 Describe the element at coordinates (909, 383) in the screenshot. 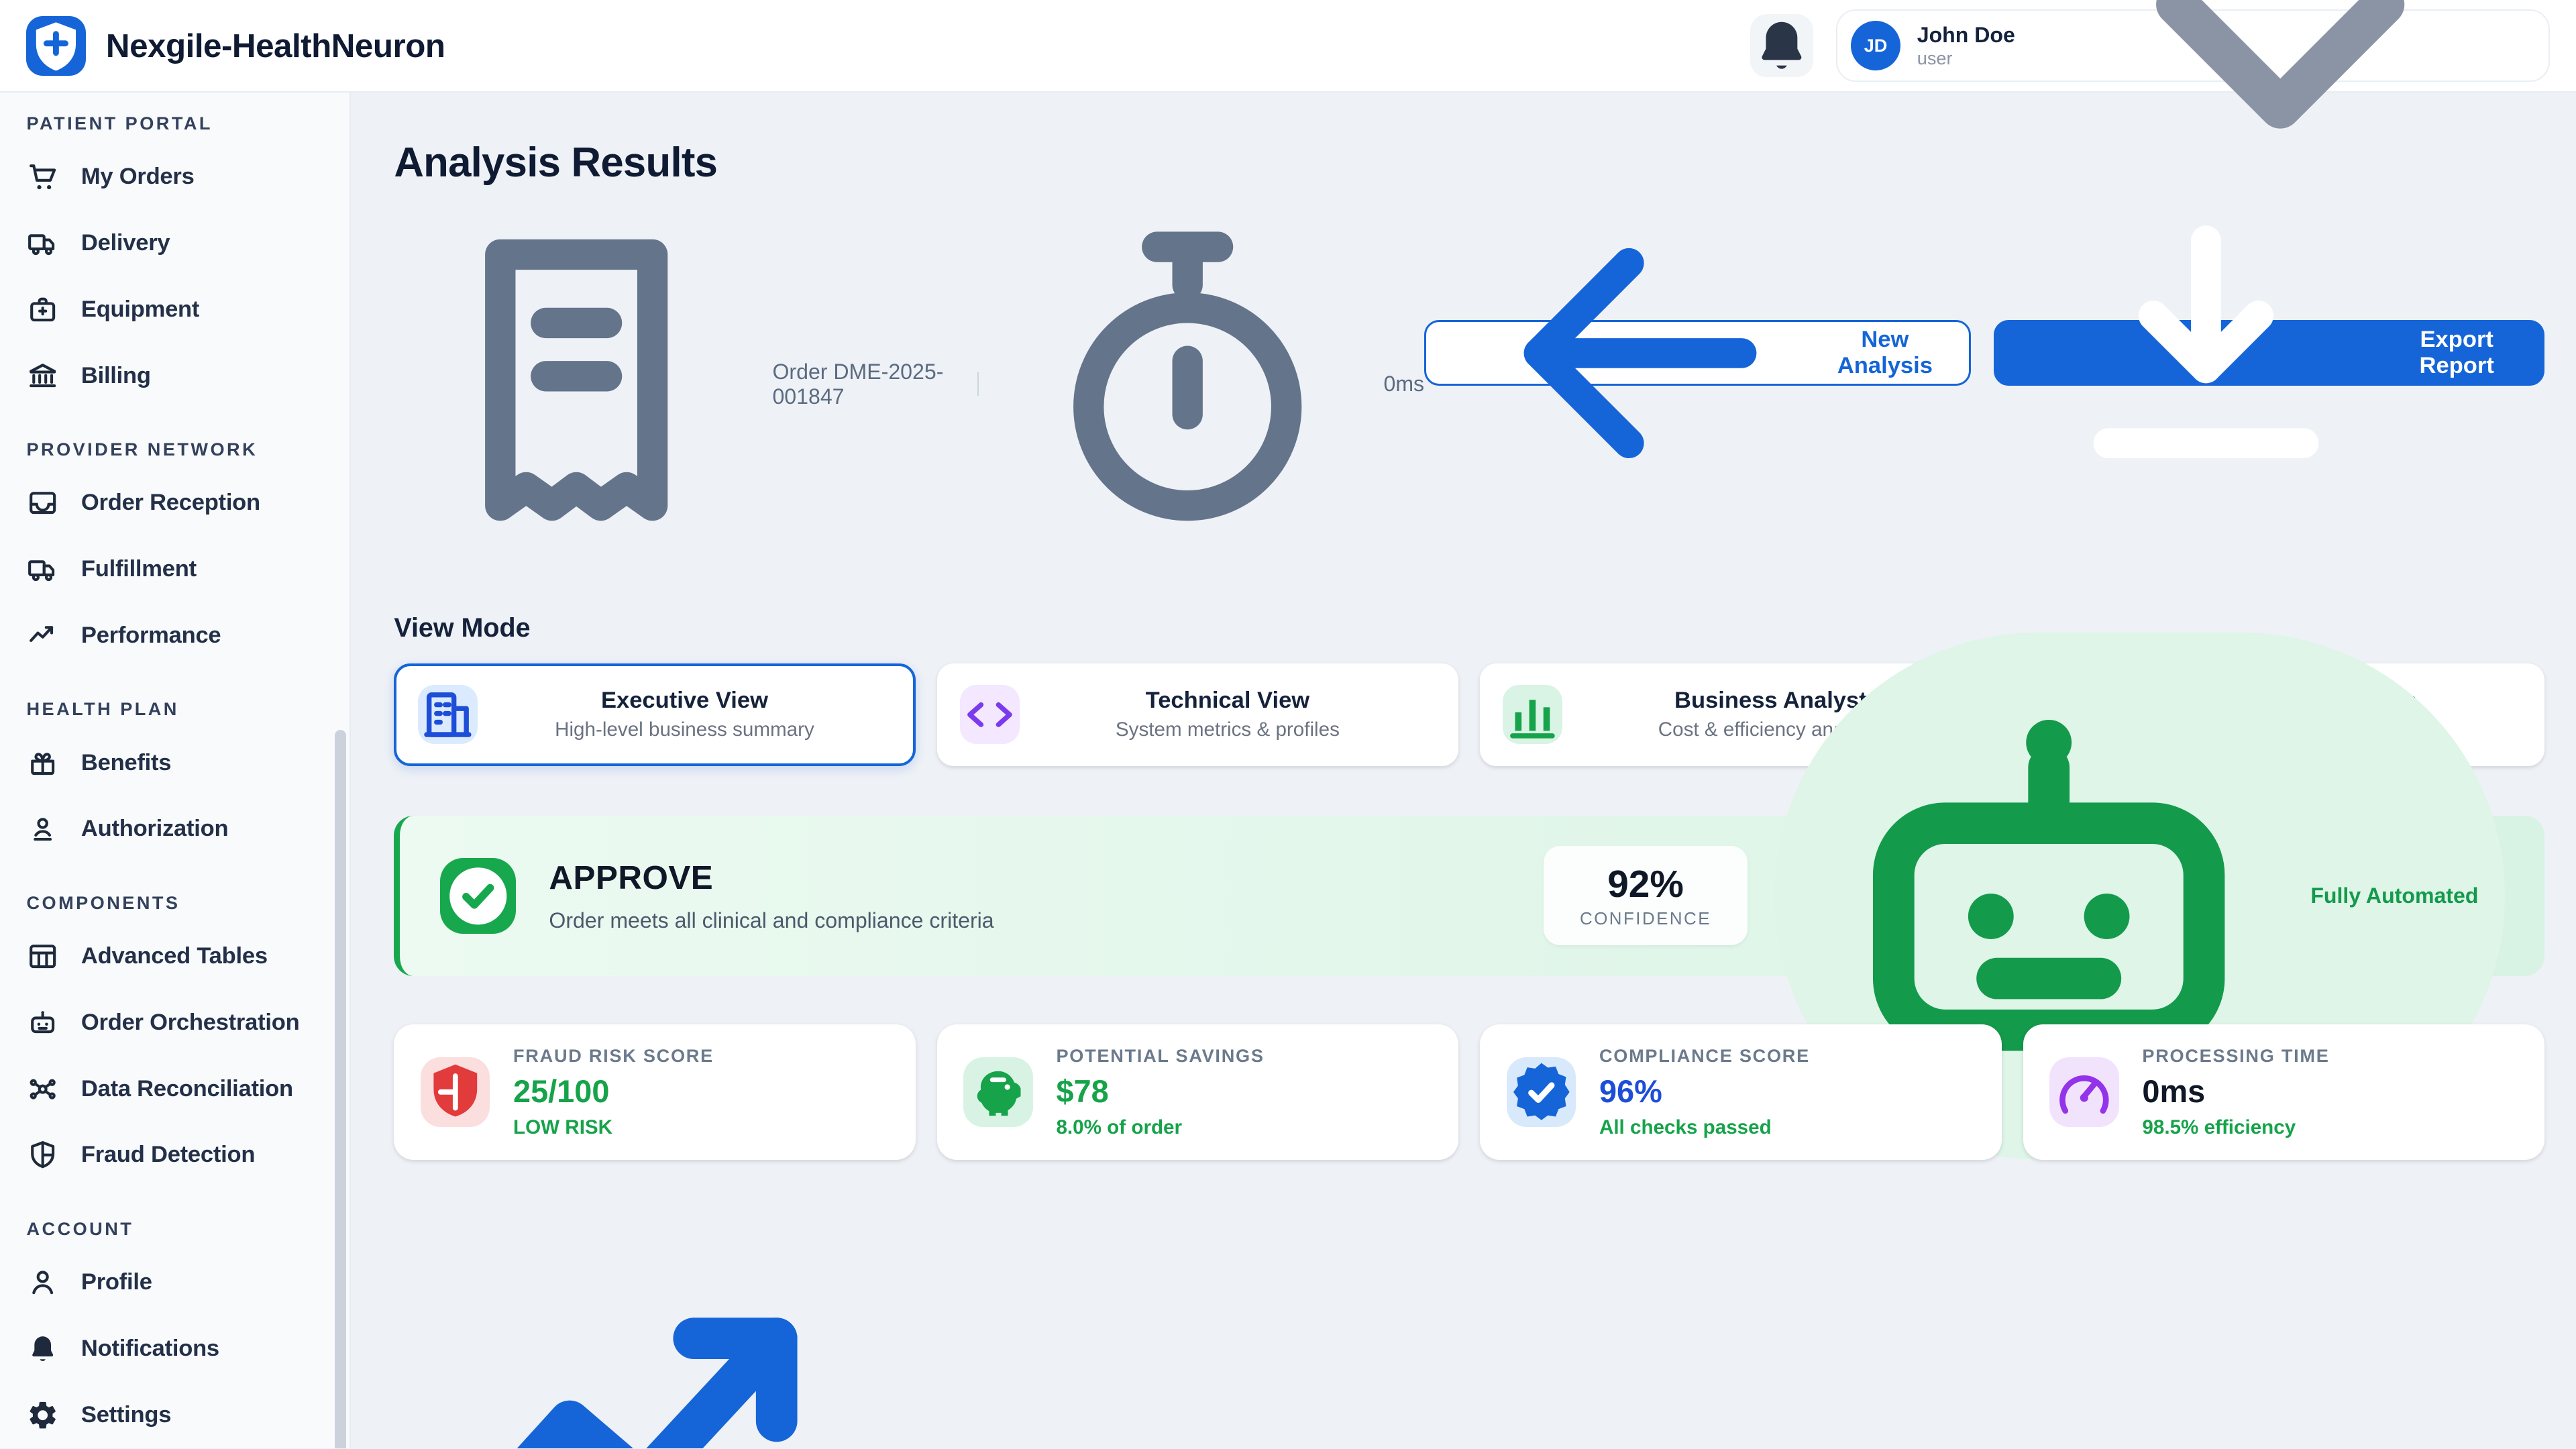

I see `order-meta: Order DME-2025-001847 0ms` at that location.